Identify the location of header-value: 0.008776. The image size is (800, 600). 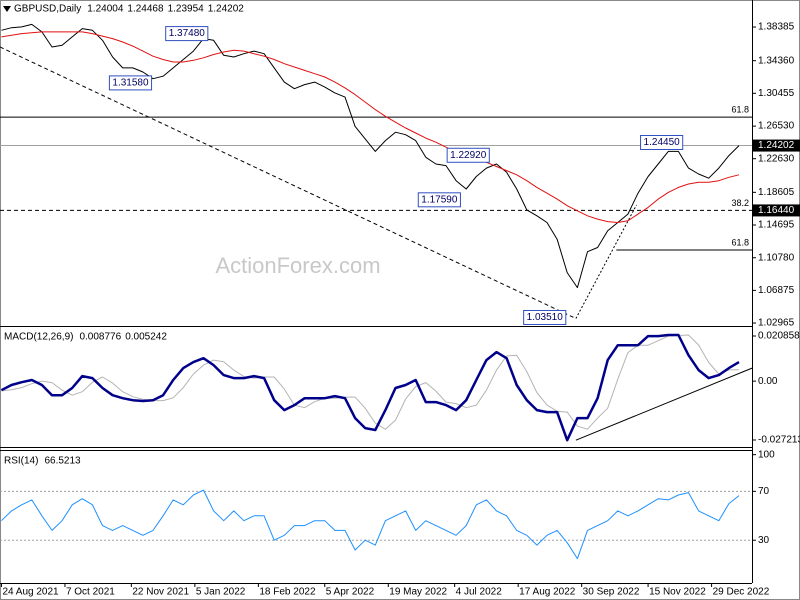
(100, 337).